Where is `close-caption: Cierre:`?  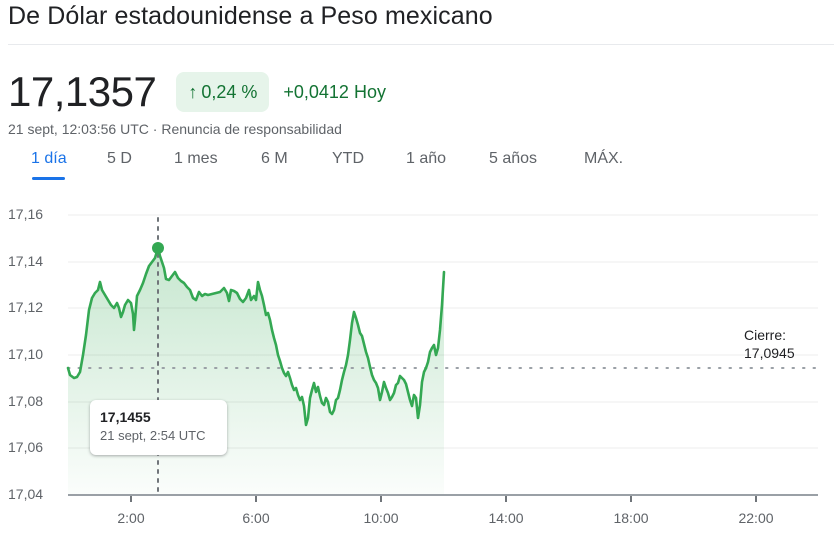 close-caption: Cierre: is located at coordinates (765, 335).